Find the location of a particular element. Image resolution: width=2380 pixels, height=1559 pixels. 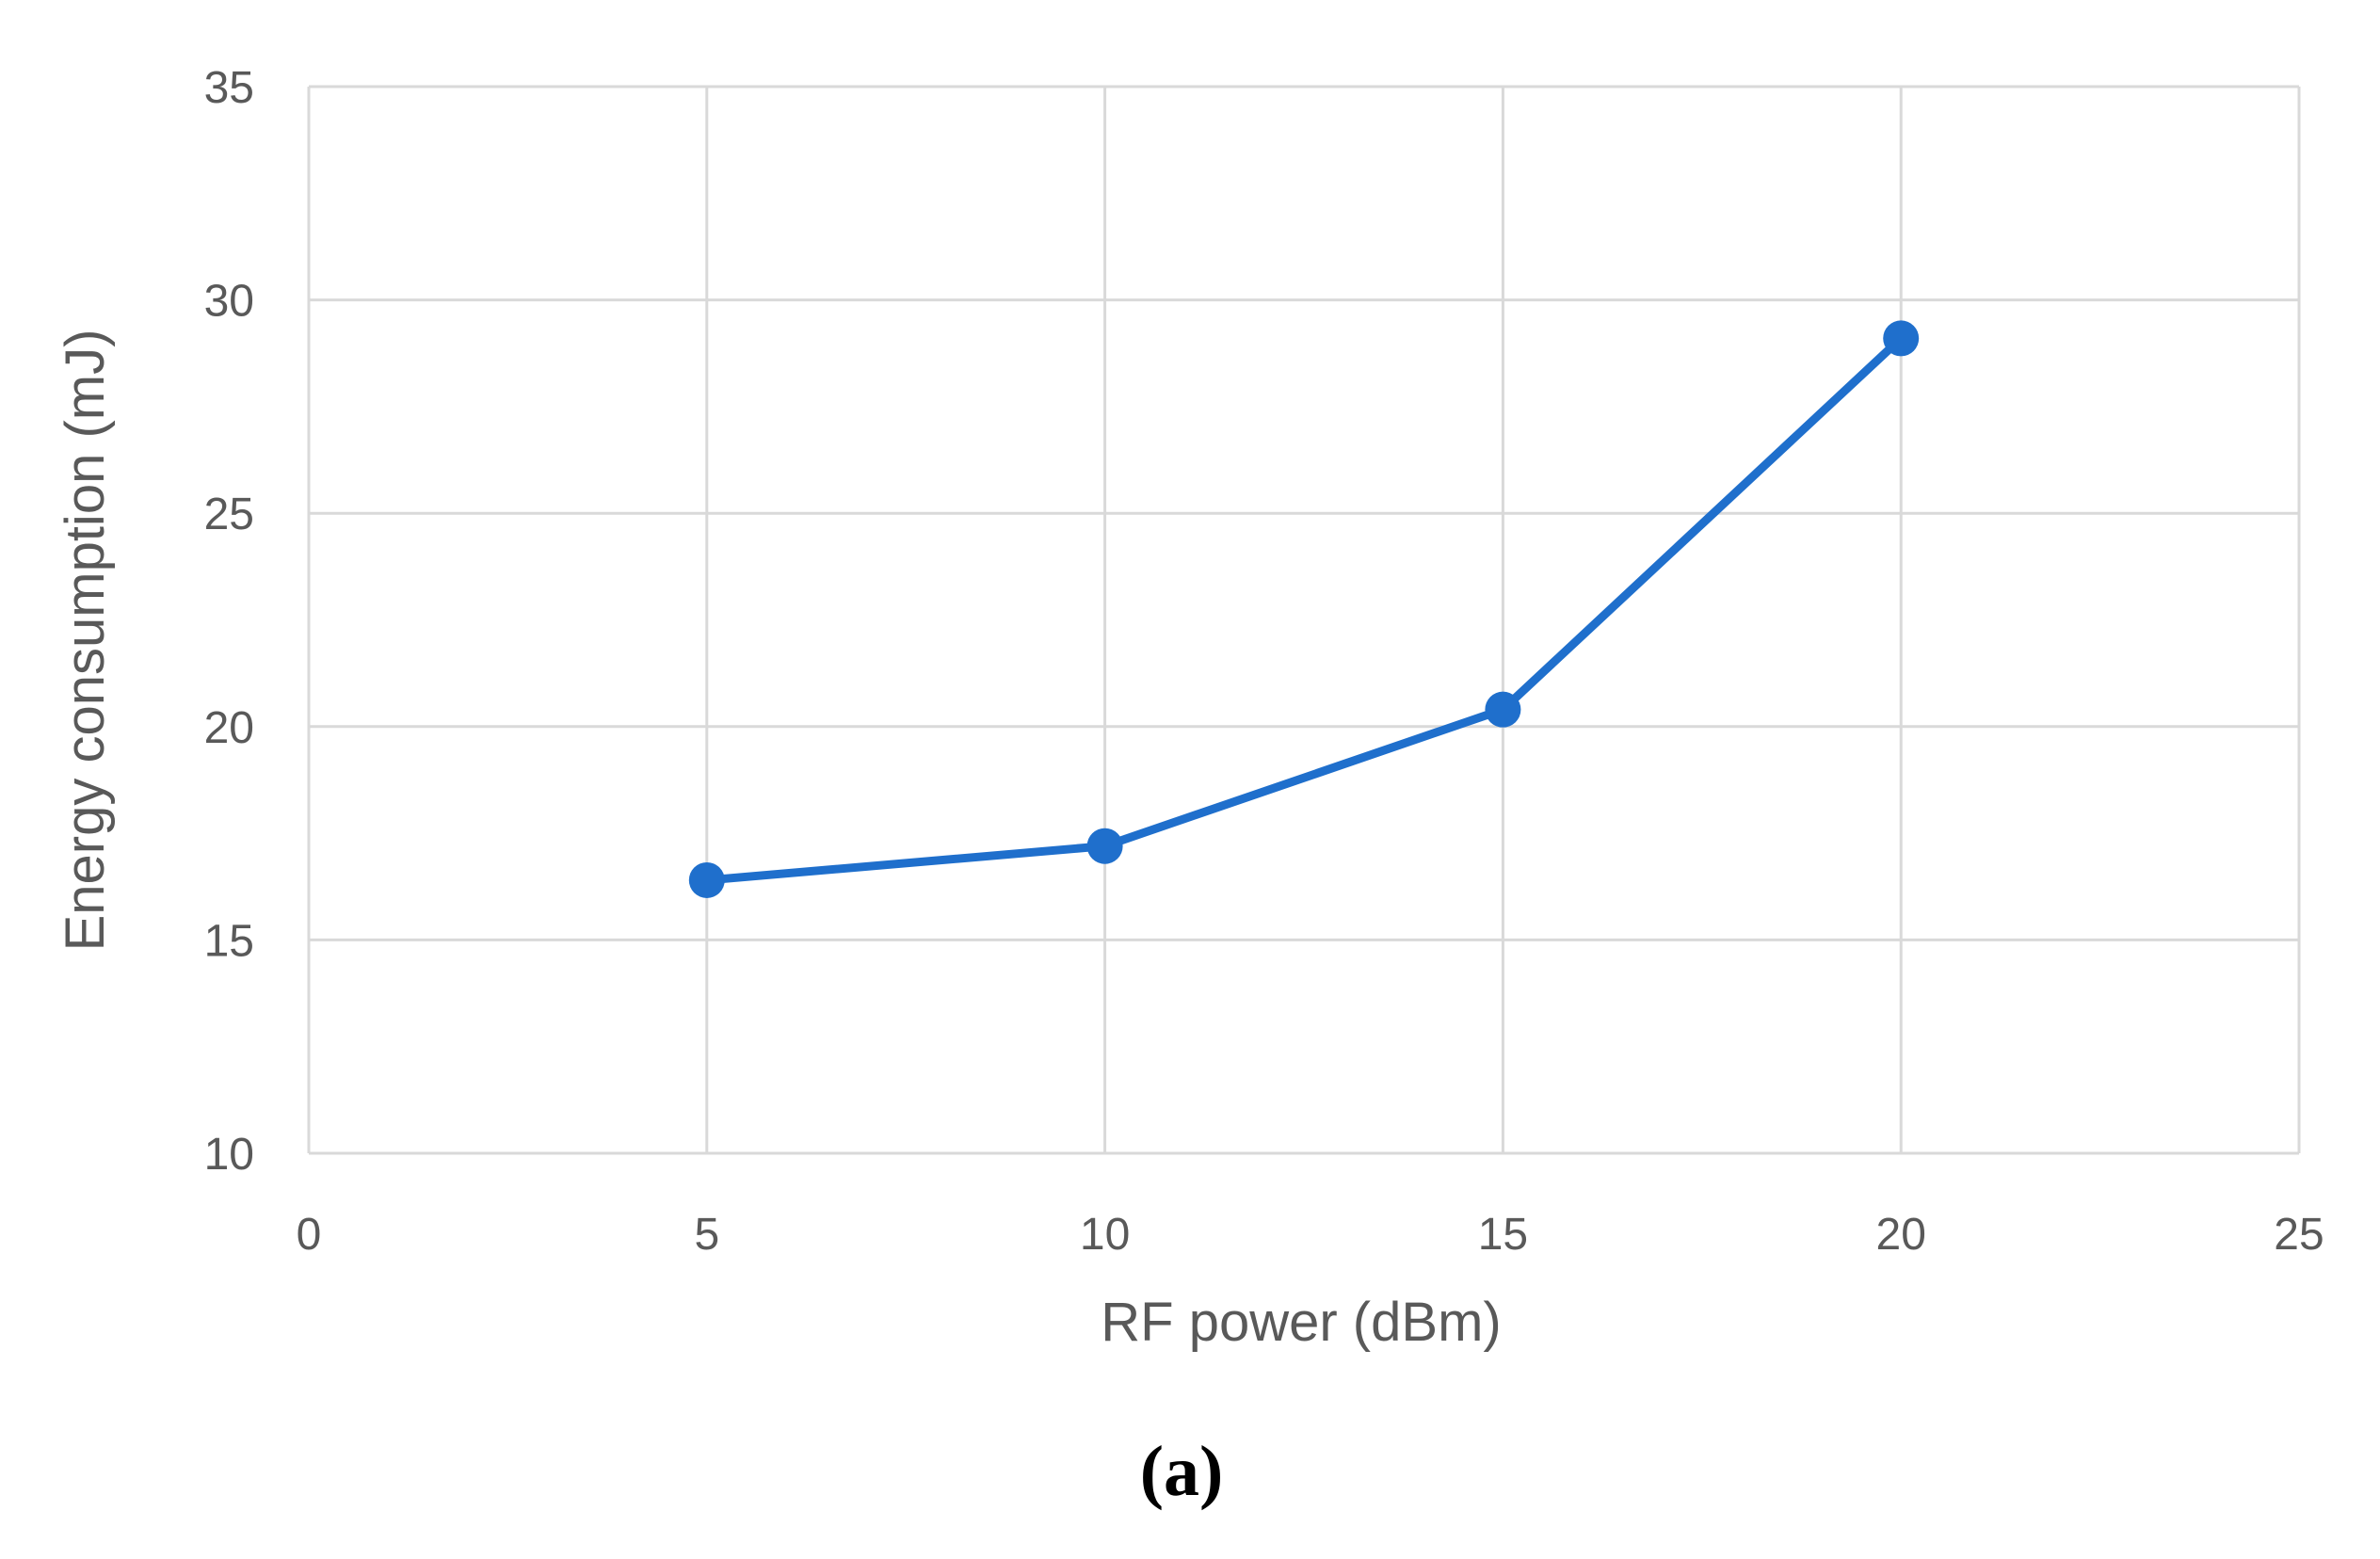

x-tick-label: 5 is located at coordinates (706, 1235).